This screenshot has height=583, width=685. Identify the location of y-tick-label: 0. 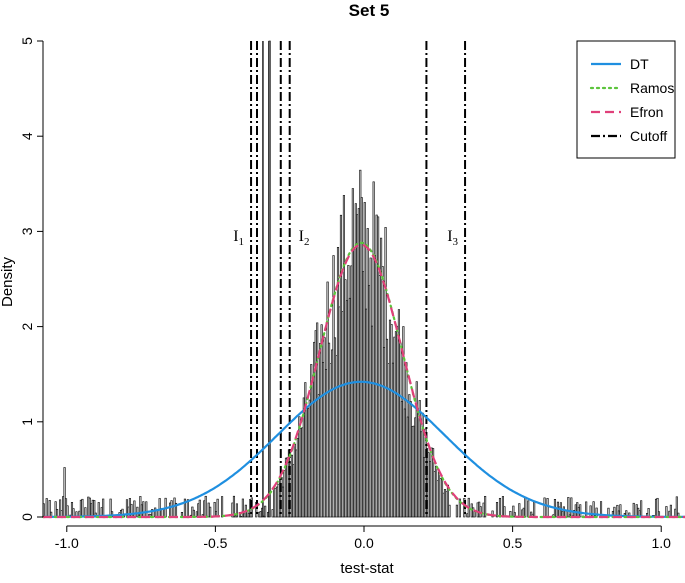
(27, 517).